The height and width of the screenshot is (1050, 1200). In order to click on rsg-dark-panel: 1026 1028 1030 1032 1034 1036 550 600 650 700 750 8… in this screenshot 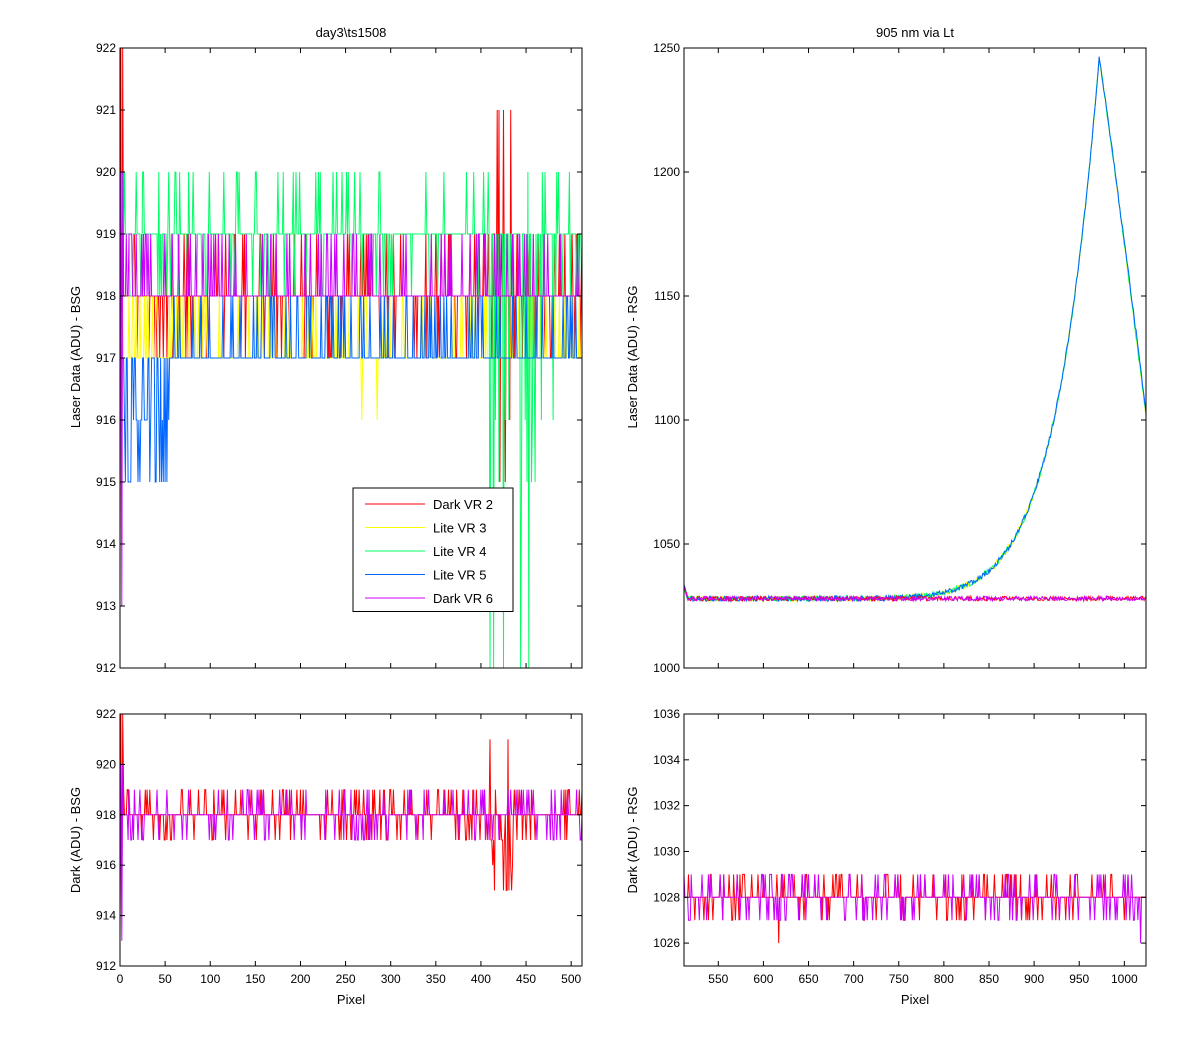, I will do `click(886, 857)`.